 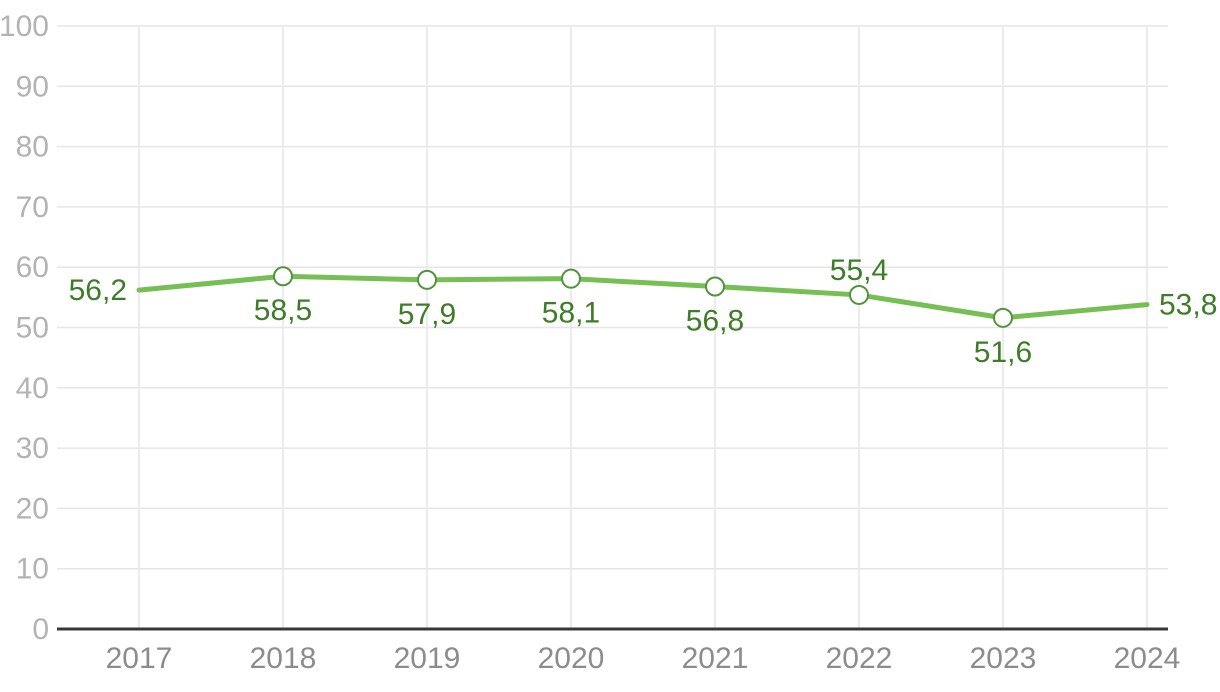 I want to click on y-tick-label: 80, so click(x=32, y=147).